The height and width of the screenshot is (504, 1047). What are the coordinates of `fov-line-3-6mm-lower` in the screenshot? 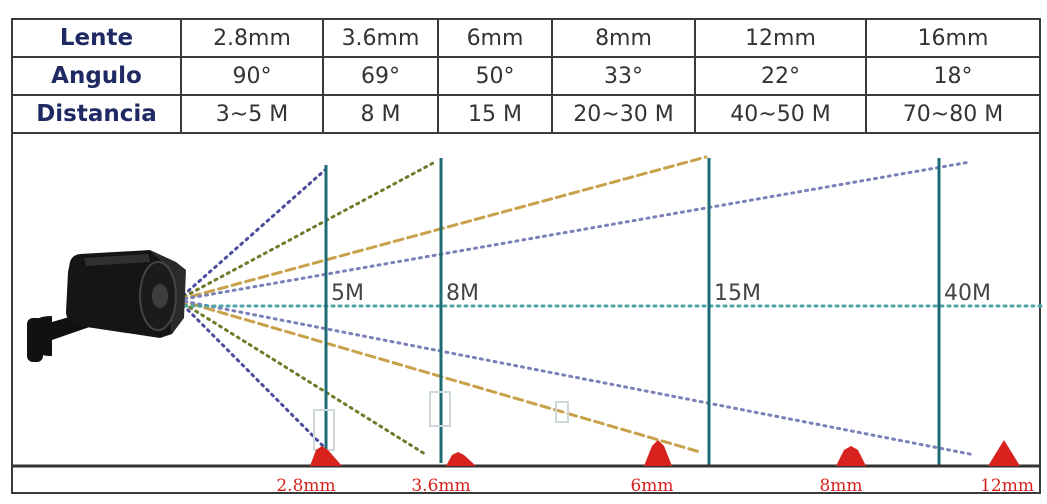 It's located at (301, 377).